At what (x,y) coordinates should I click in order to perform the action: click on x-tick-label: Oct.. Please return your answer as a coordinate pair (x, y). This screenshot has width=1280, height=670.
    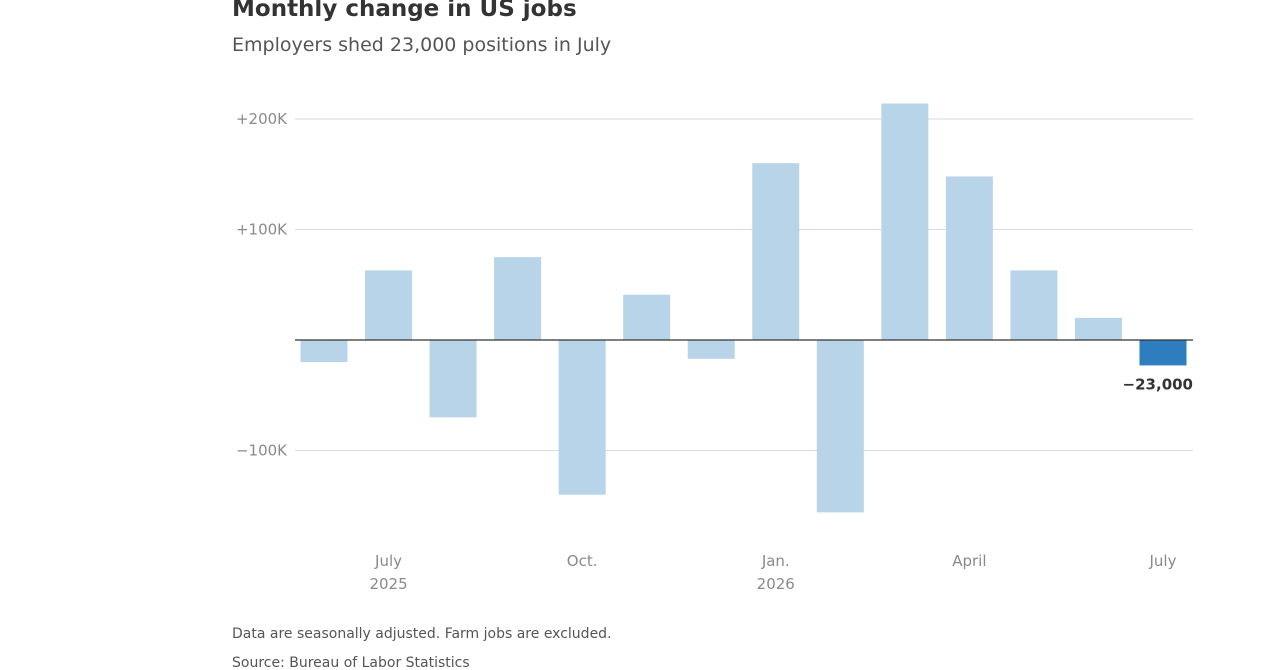
    Looking at the image, I should click on (582, 561).